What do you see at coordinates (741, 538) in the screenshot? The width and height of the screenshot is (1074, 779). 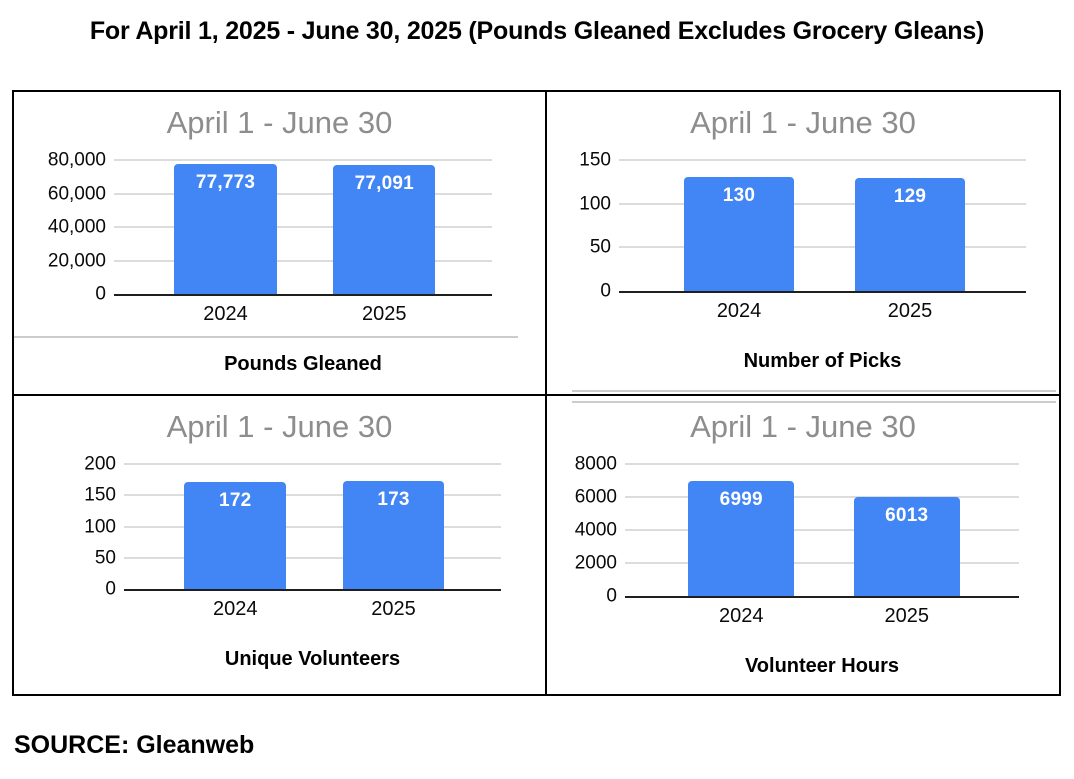 I see `bar-2024: 6999` at bounding box center [741, 538].